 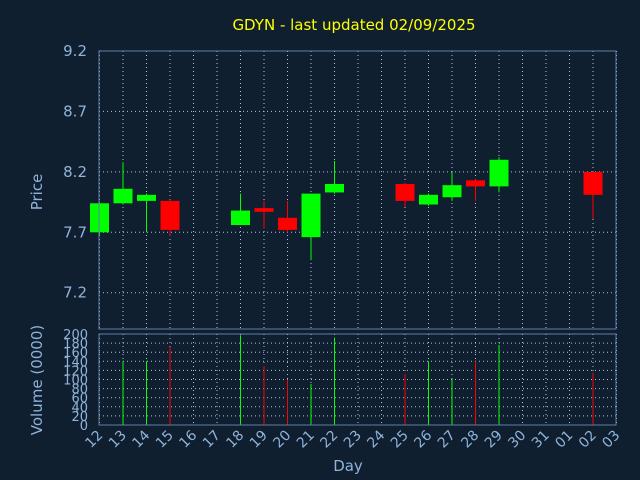 I want to click on price-y-tick-label: 7.7, so click(x=75, y=232).